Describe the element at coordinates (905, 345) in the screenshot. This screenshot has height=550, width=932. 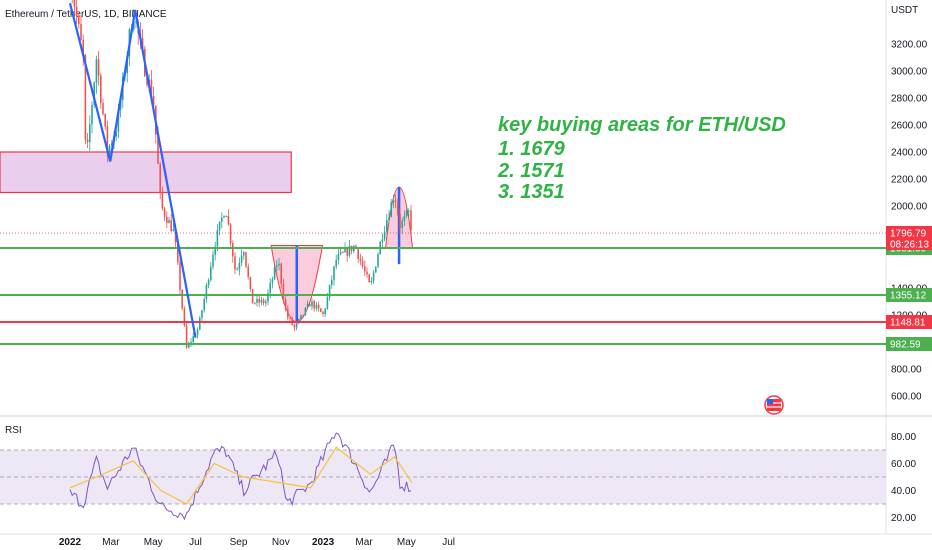
I see `level-label: 982.59` at that location.